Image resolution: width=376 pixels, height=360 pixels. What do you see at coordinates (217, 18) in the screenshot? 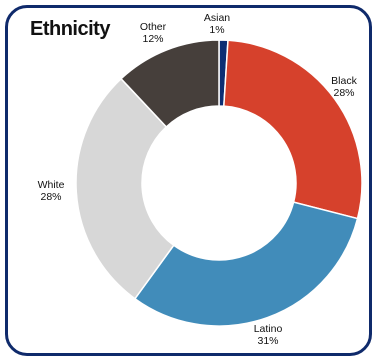
I see `slice-label-asian: Asian` at bounding box center [217, 18].